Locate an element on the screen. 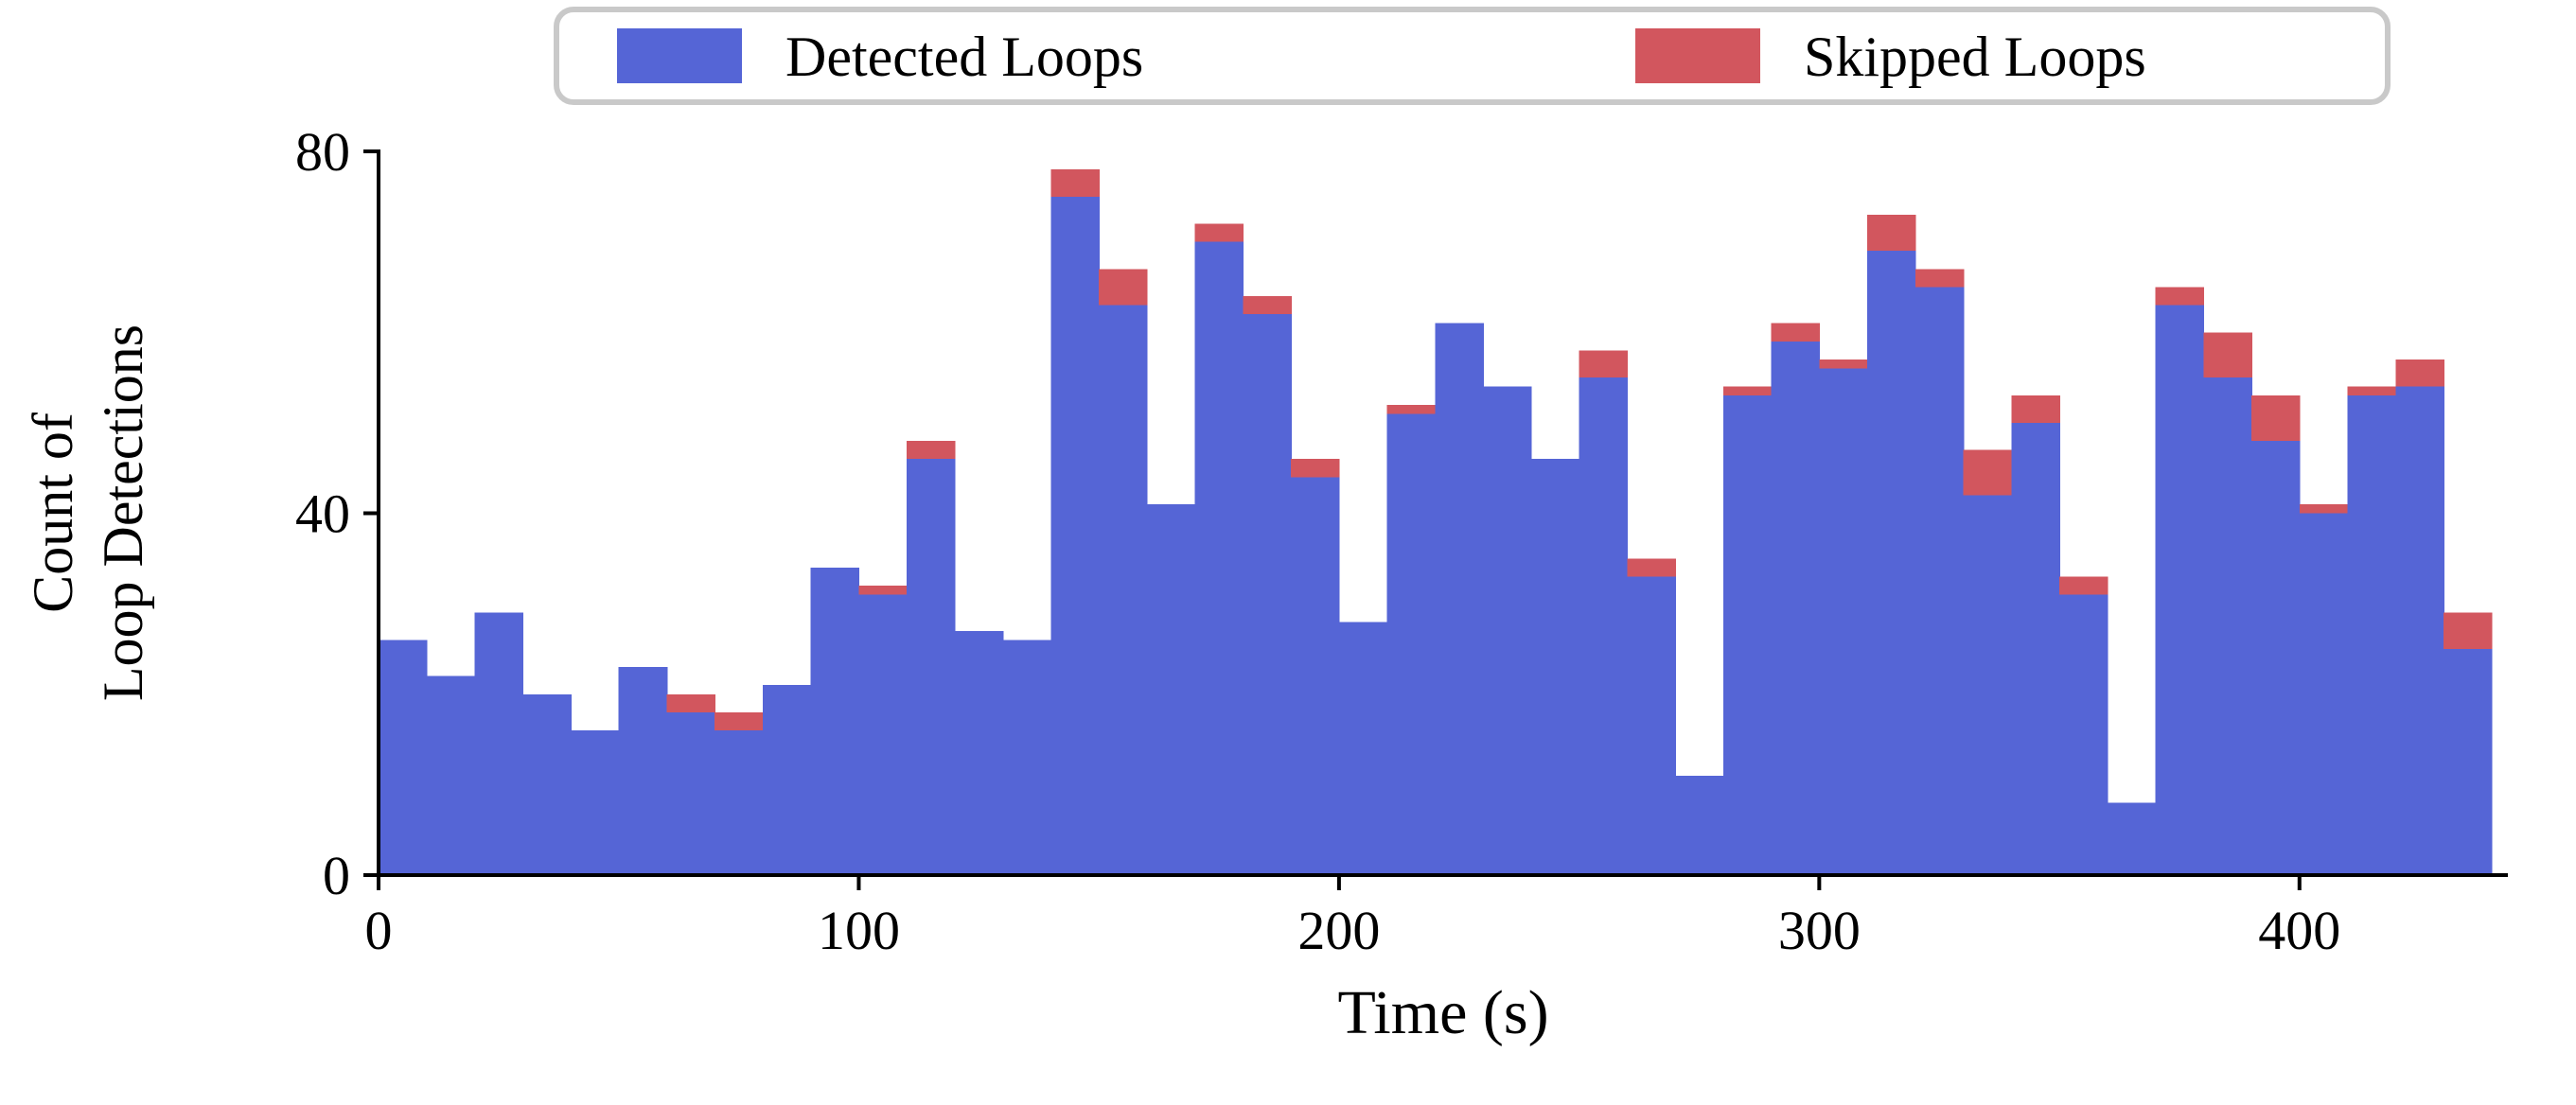 The height and width of the screenshot is (1105, 2576). legend-box is located at coordinates (1472, 56).